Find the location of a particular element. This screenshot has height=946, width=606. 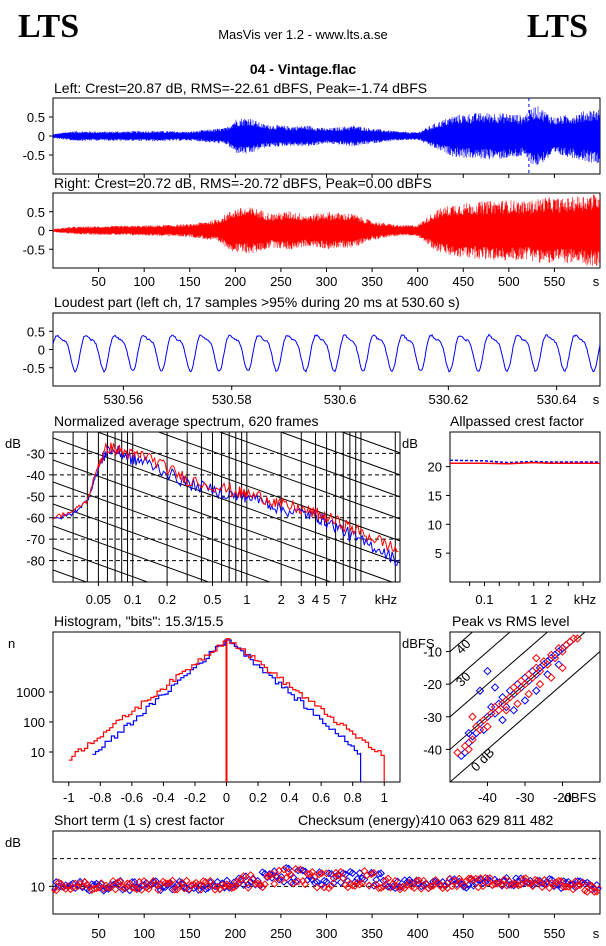

right-waveform-xtick-label: 500 is located at coordinates (509, 281).